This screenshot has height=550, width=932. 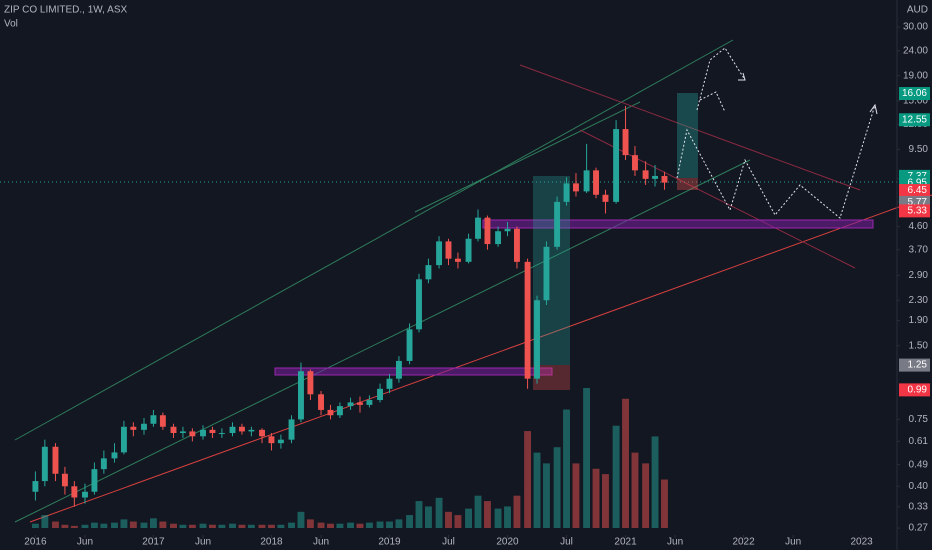 What do you see at coordinates (918, 190) in the screenshot?
I see `price-tag-label: 6.45` at bounding box center [918, 190].